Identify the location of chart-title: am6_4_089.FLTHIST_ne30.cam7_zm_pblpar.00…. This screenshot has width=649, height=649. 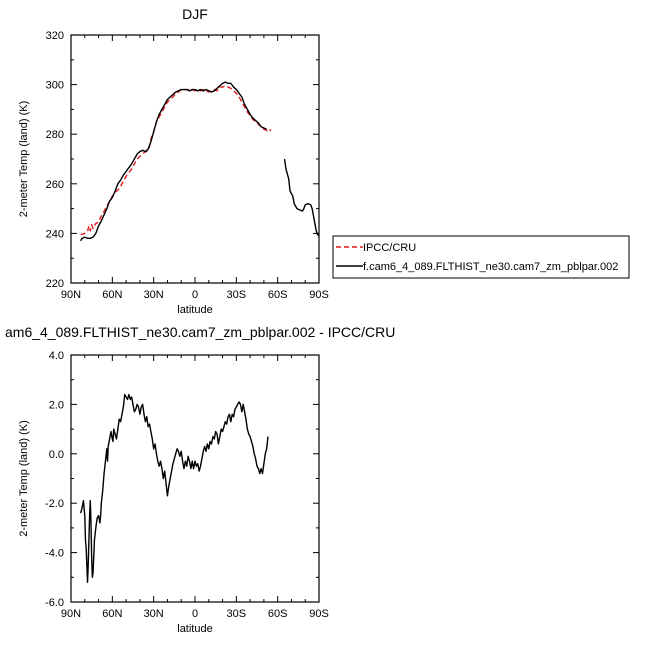
(200, 332).